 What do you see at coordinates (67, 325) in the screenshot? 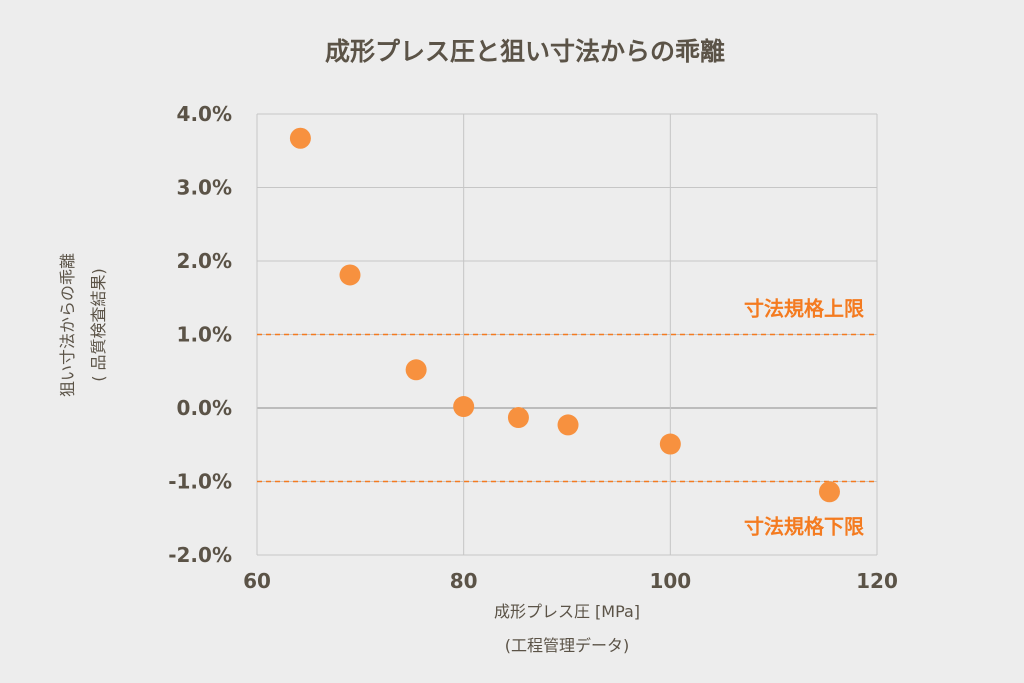
I see `y-axis-label: 狙い寸法からの乖離` at bounding box center [67, 325].